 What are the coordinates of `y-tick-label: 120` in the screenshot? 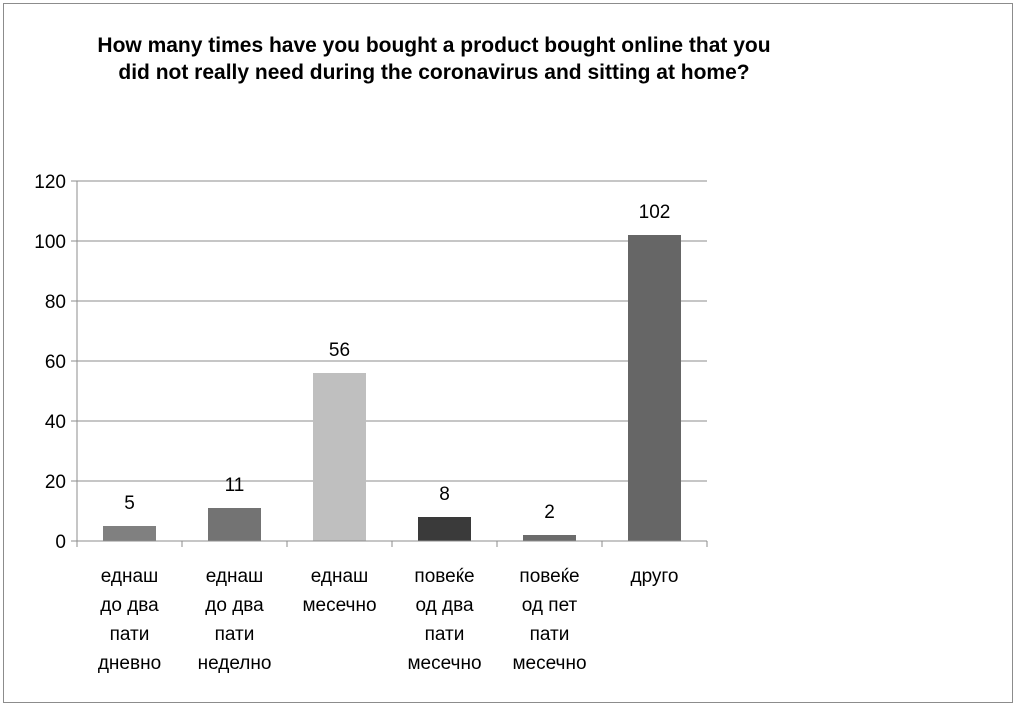 It's located at (50, 182).